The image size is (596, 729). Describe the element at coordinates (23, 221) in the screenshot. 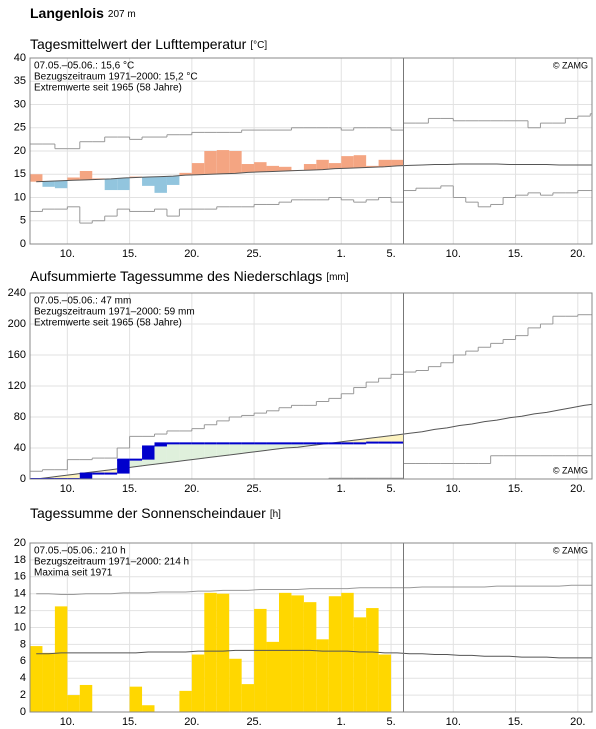

I see `y-tick-label: 5` at that location.